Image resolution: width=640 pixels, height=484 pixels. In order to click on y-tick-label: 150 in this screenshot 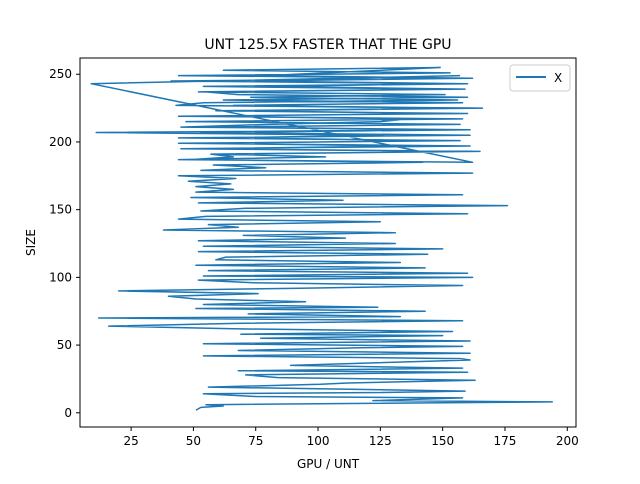, I will do `click(60, 210)`.